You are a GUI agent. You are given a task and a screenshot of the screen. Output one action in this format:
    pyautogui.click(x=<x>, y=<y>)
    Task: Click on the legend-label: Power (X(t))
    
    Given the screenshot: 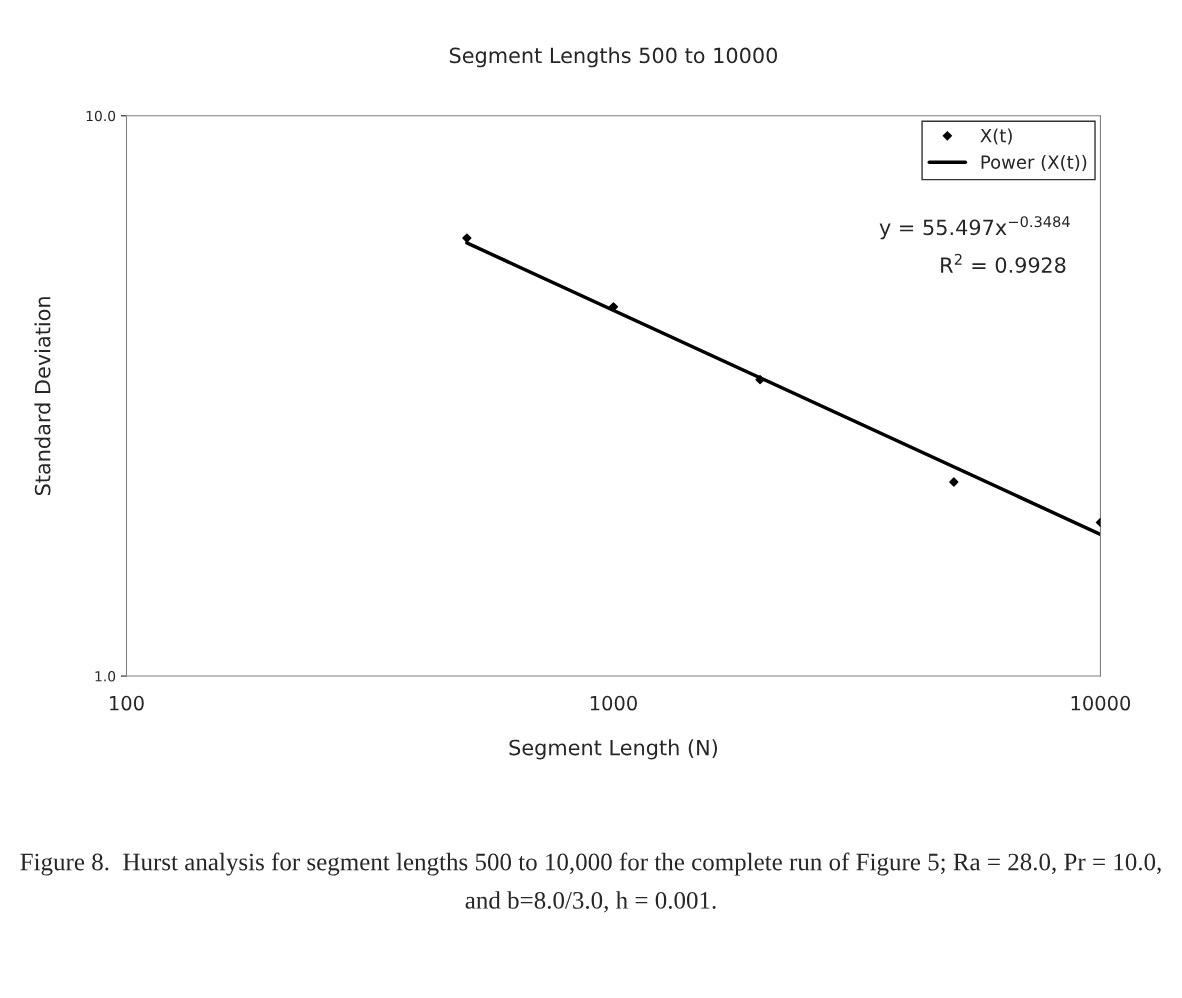 What is the action you would take?
    pyautogui.click(x=1034, y=163)
    